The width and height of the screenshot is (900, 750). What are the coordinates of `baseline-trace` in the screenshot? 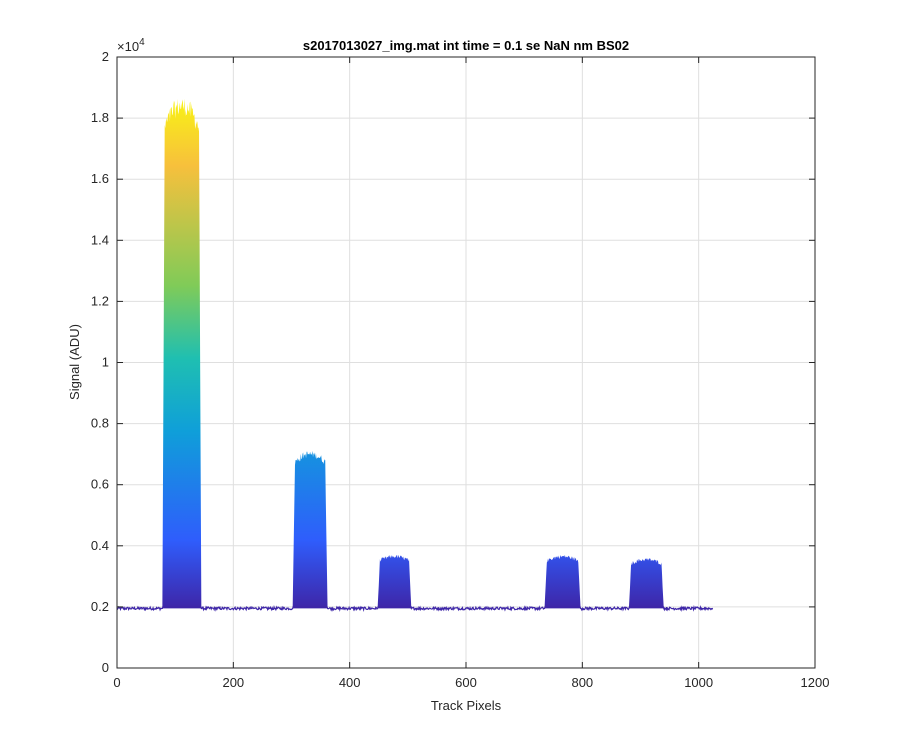 It's located at (415, 608).